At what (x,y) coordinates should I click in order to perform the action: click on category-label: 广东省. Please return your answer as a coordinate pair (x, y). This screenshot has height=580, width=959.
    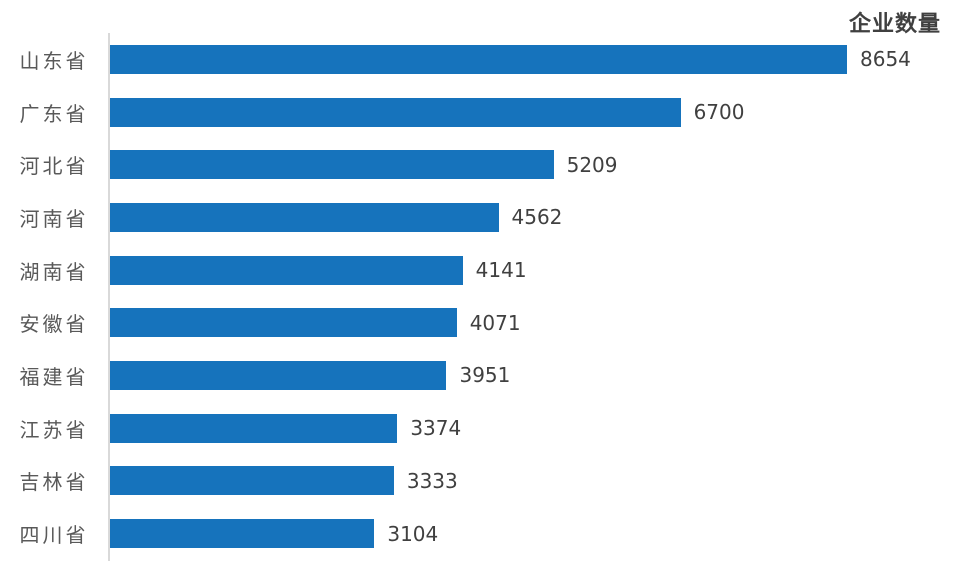
    Looking at the image, I should click on (54, 113).